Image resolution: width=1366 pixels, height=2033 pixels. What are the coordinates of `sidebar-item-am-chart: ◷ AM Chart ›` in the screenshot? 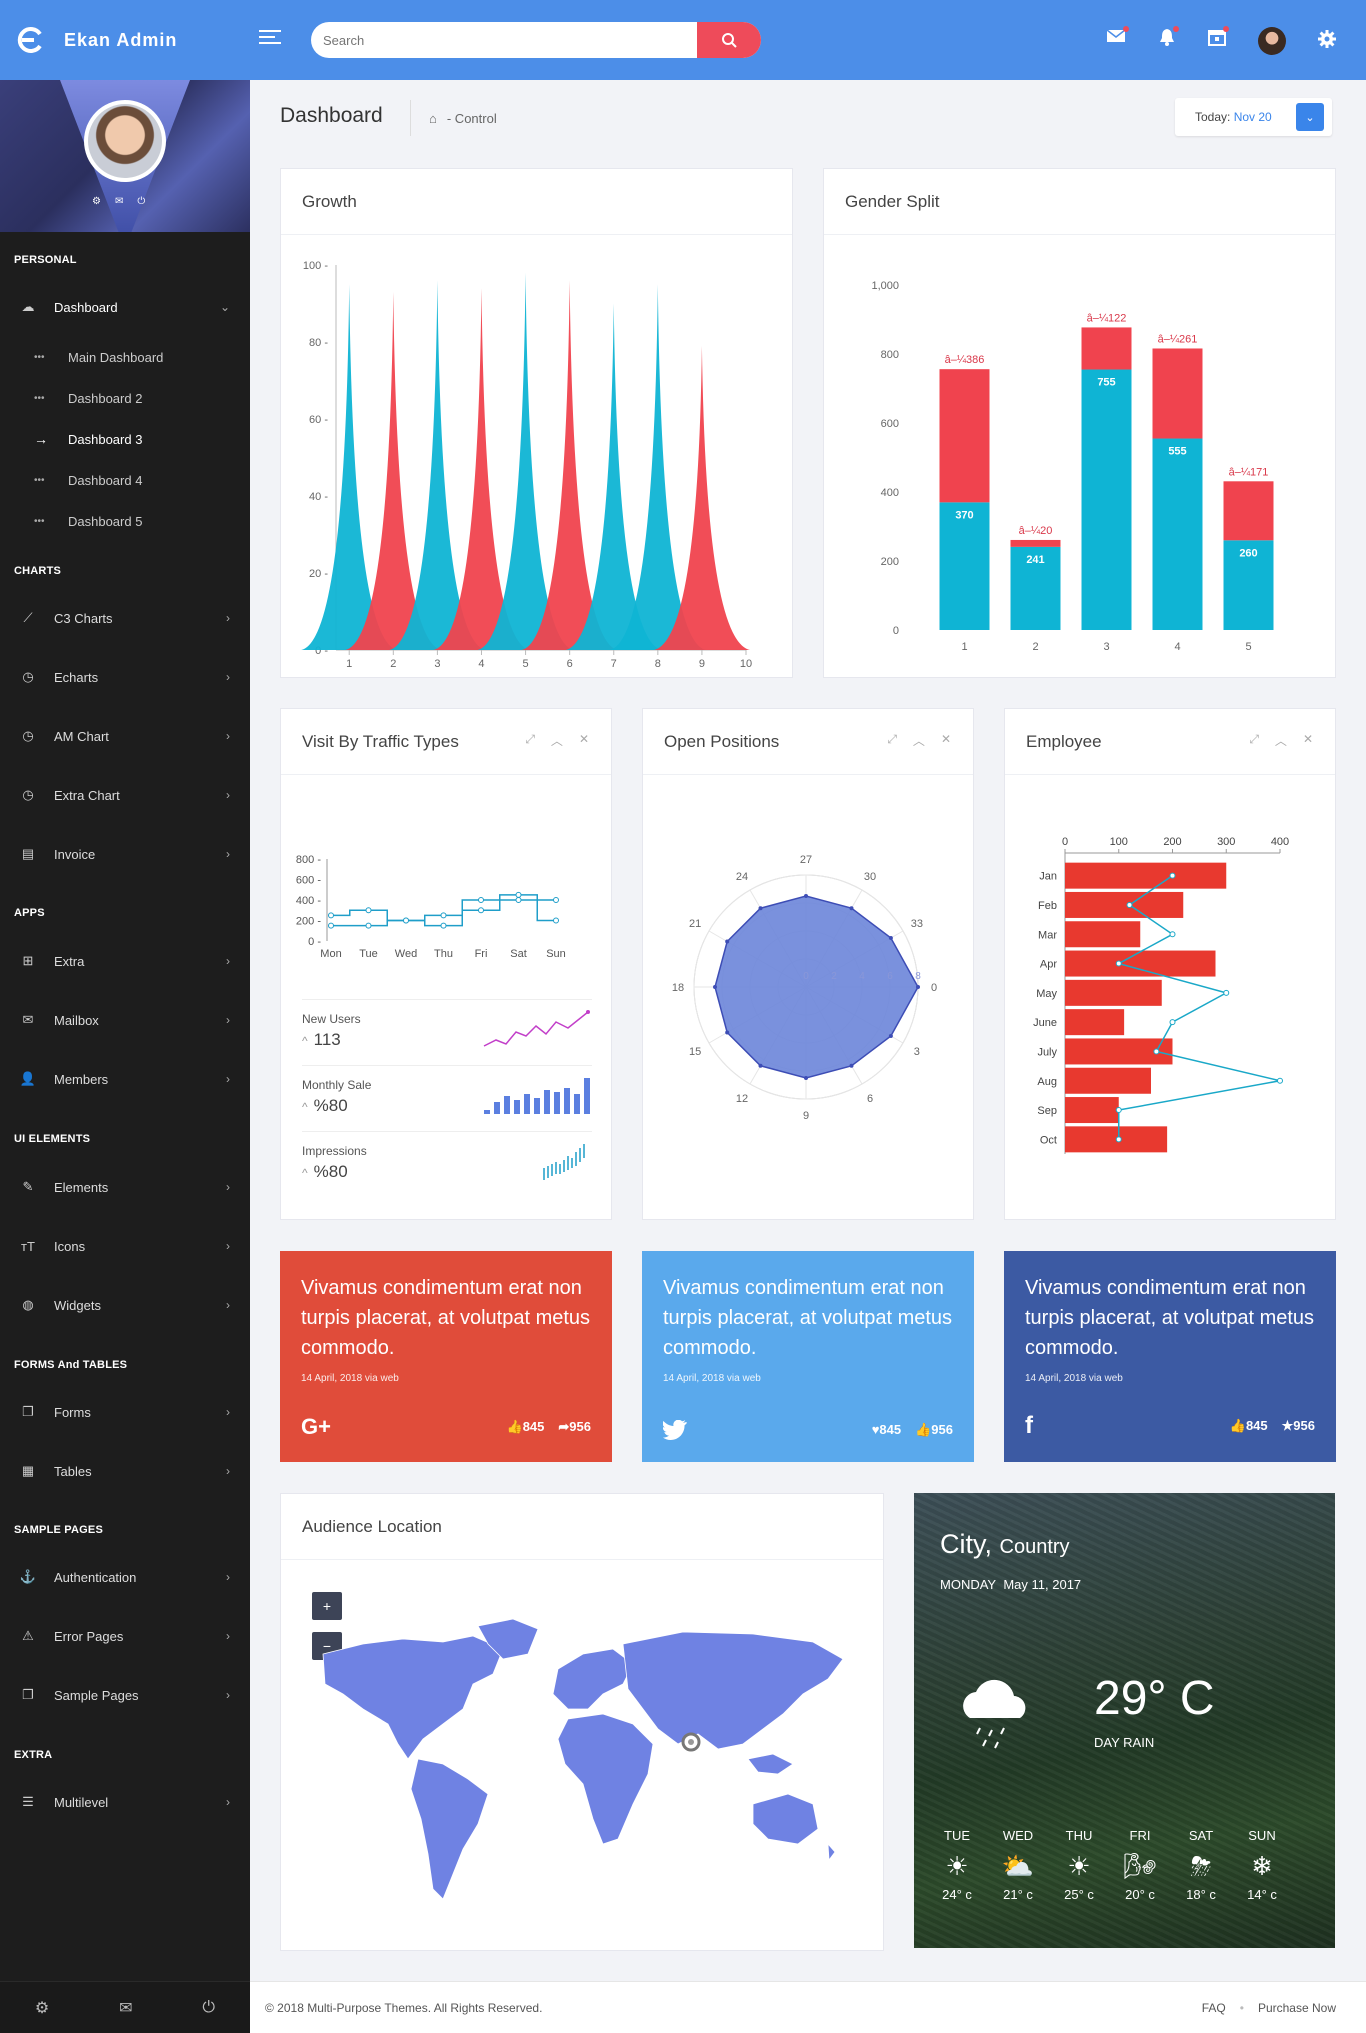 It's located at (125, 736).